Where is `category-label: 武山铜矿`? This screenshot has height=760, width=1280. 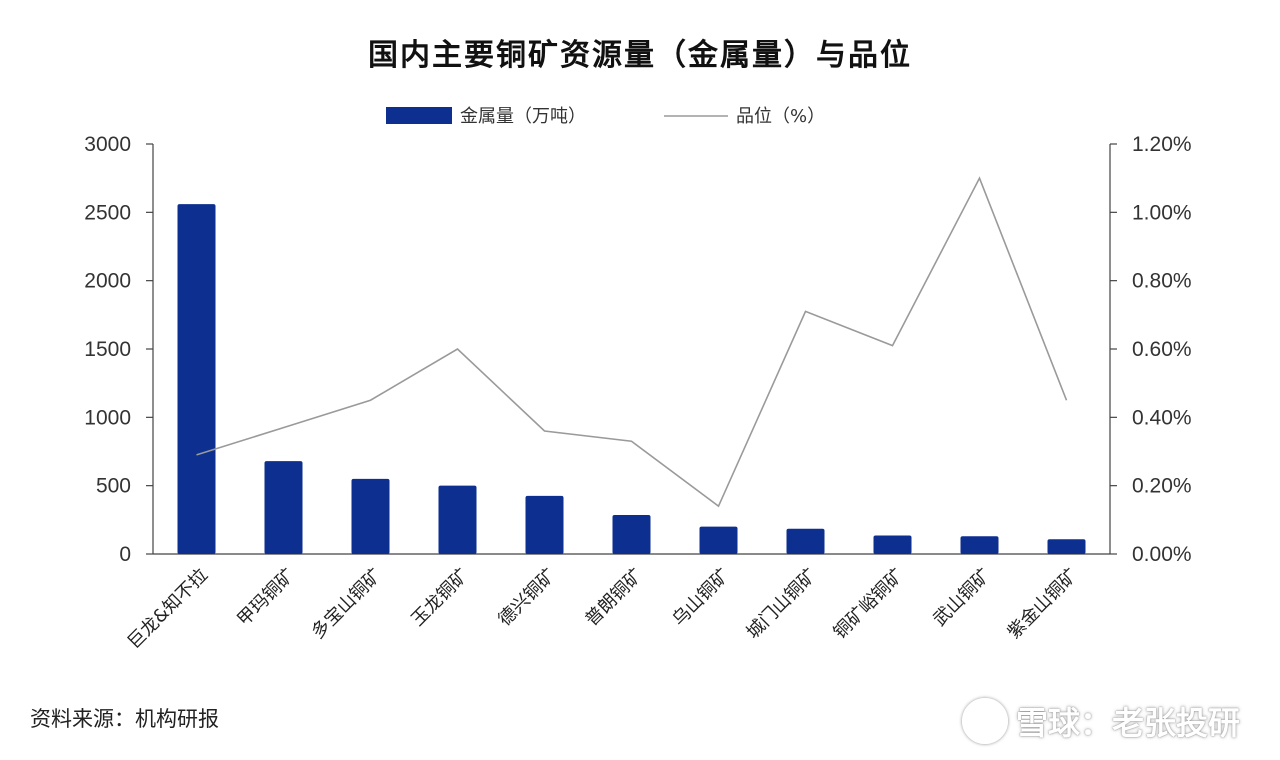 category-label: 武山铜矿 is located at coordinates (962, 598).